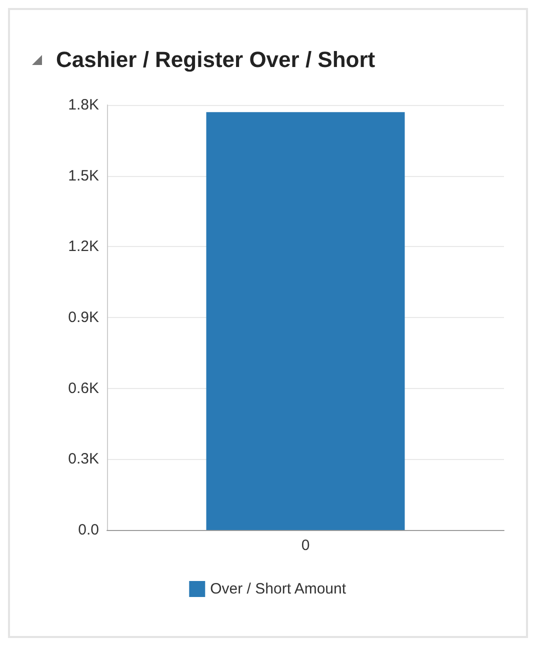 Image resolution: width=540 pixels, height=658 pixels. Describe the element at coordinates (83, 105) in the screenshot. I see `y-tick-label: 1.8K` at that location.